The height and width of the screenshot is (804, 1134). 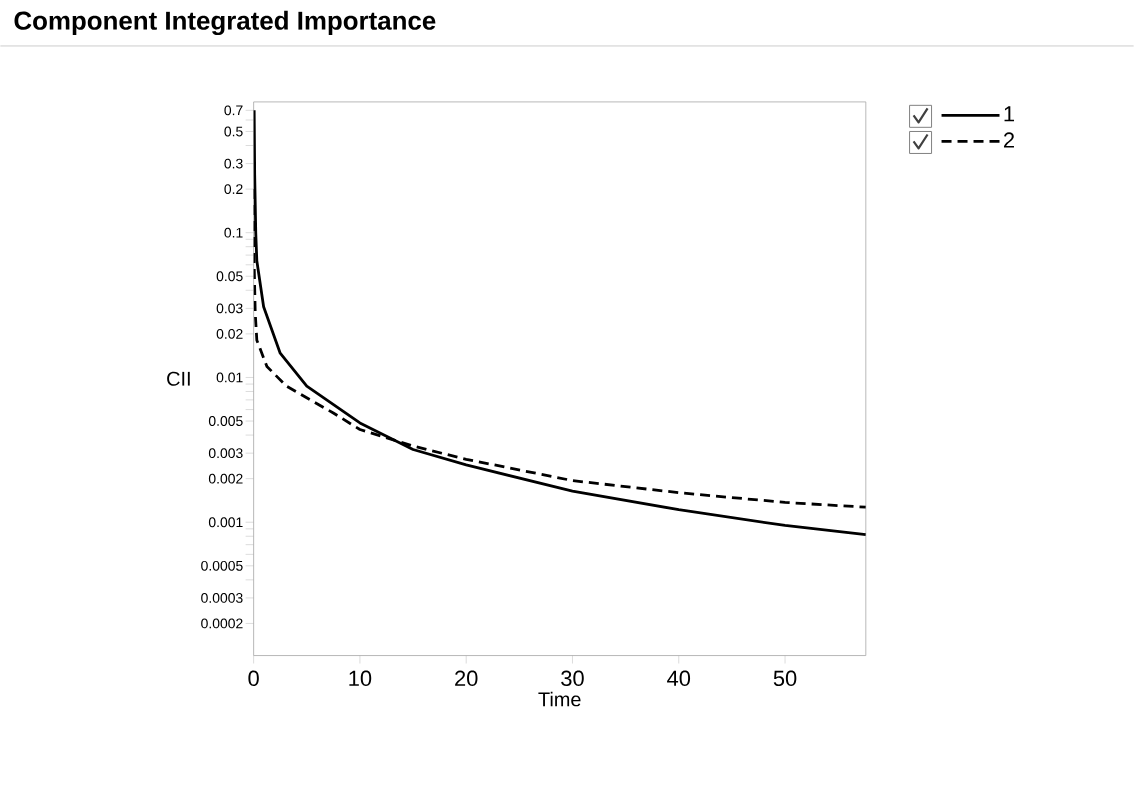 What do you see at coordinates (679, 678) in the screenshot?
I see `x-tick-label: 40` at bounding box center [679, 678].